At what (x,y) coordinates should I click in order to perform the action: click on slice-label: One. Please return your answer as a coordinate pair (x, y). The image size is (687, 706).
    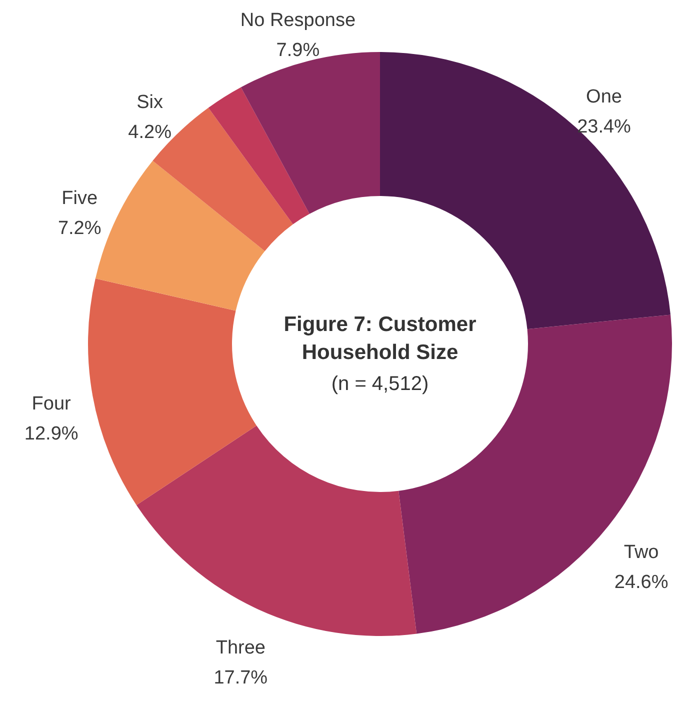
    Looking at the image, I should click on (604, 97).